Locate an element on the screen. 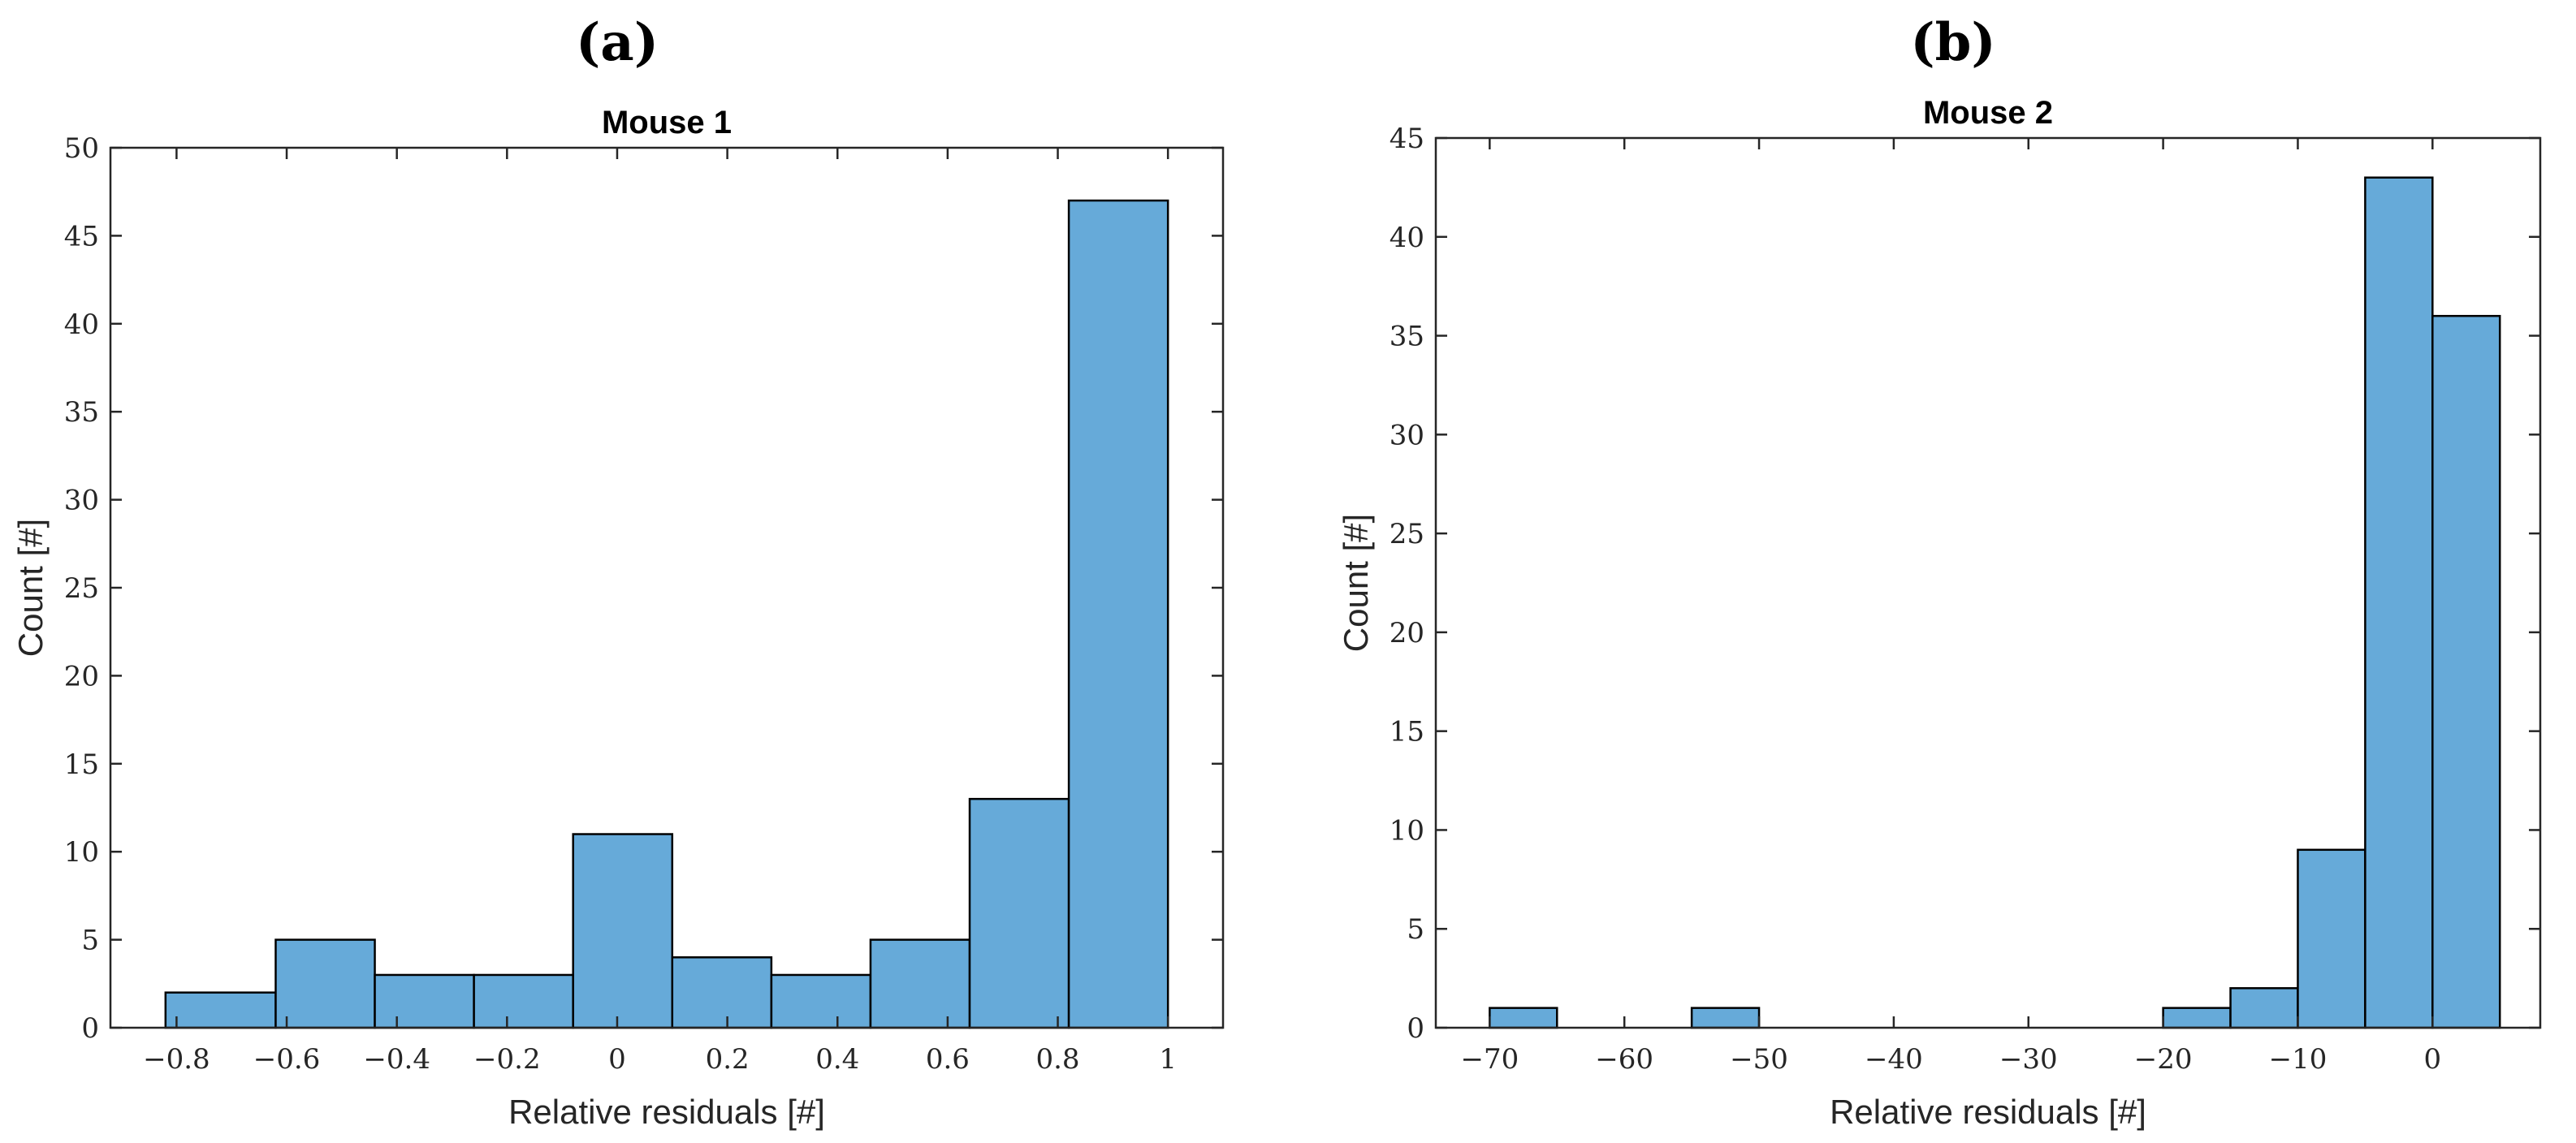 The height and width of the screenshot is (1143, 2576). x-tick-label: −10 is located at coordinates (2298, 1059).